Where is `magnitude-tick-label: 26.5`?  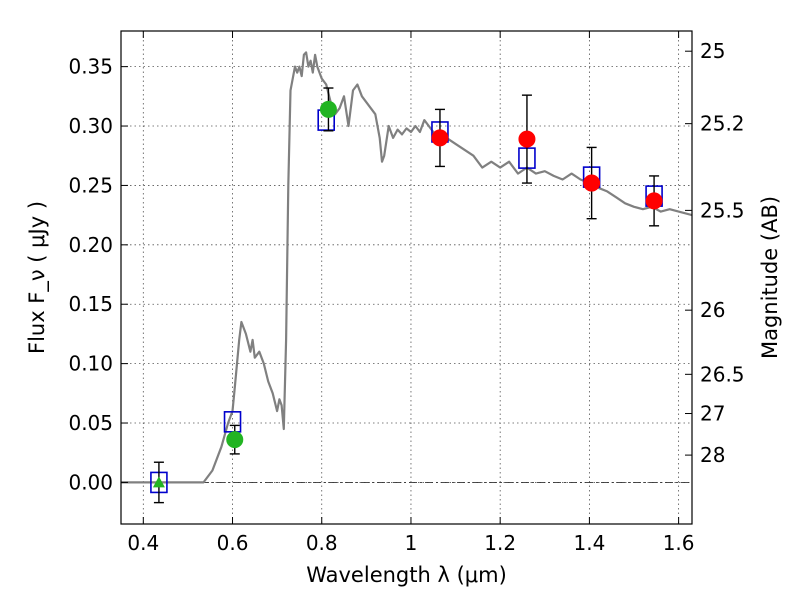
magnitude-tick-label: 26.5 is located at coordinates (722, 374).